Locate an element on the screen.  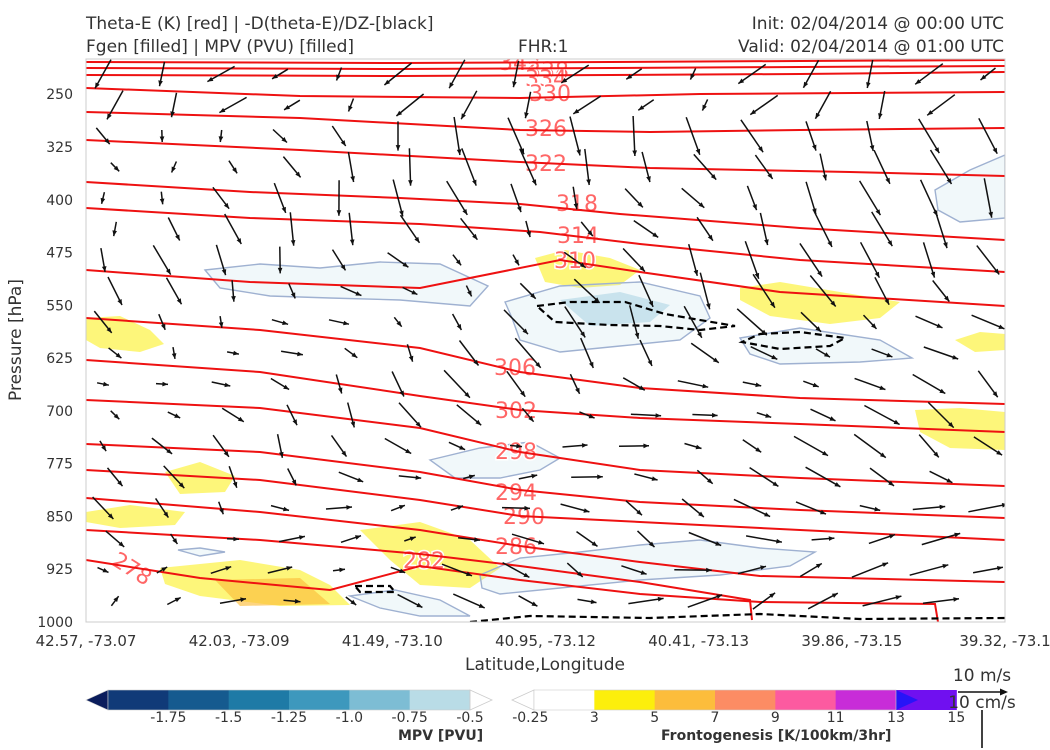
mpv-colorbar-segment is located at coordinates (440, 700).